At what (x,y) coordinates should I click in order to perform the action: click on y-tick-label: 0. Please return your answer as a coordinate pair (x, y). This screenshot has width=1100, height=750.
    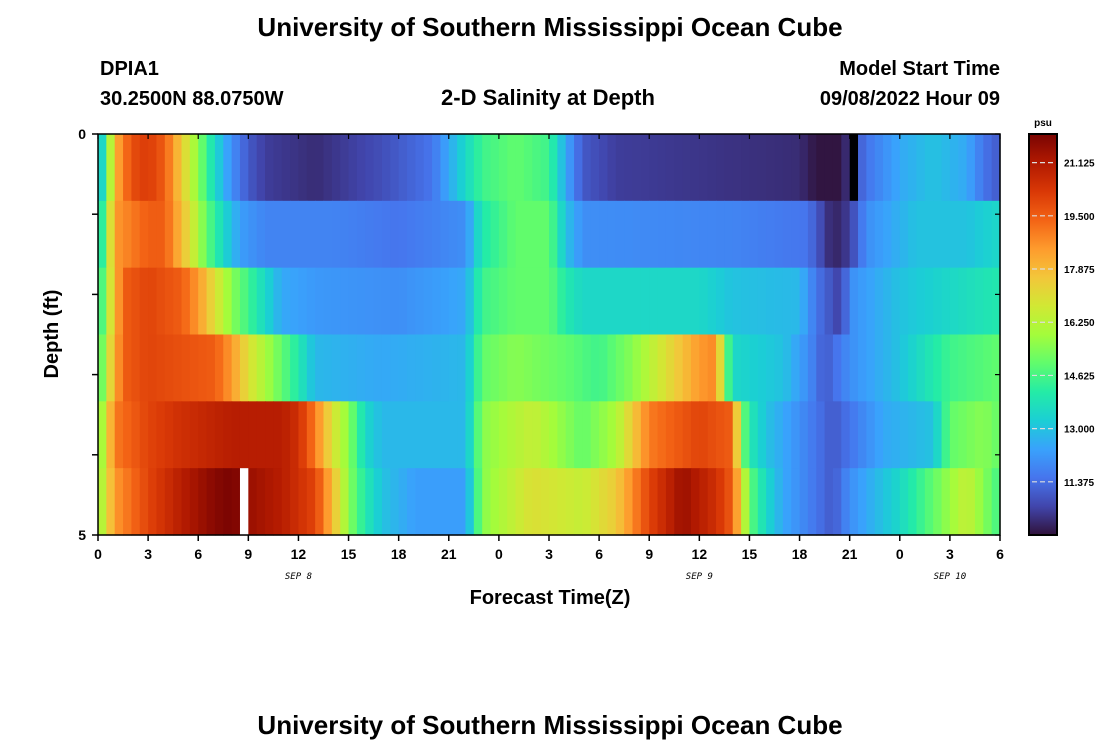
    Looking at the image, I should click on (82, 134).